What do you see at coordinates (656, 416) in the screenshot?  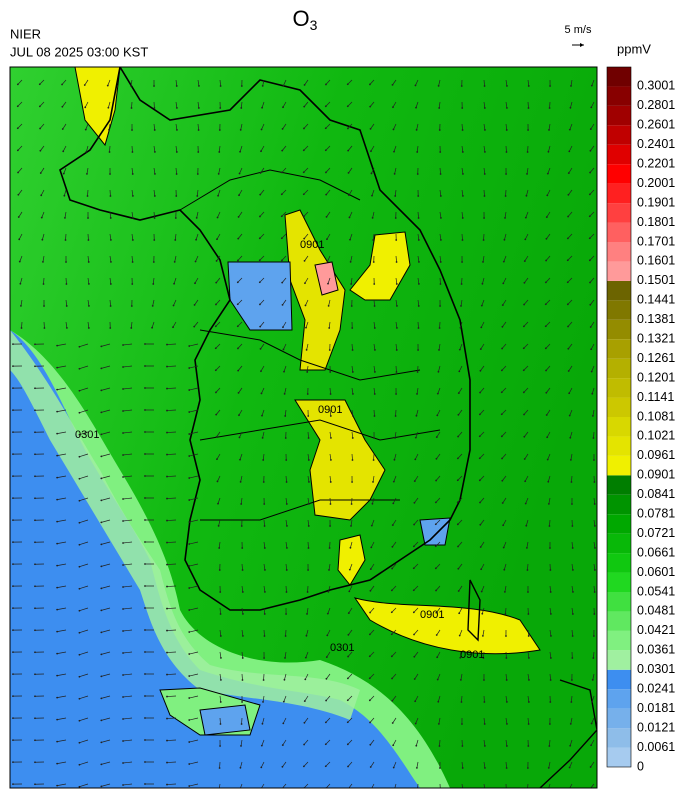 I see `colorbar-label: 0.1081` at bounding box center [656, 416].